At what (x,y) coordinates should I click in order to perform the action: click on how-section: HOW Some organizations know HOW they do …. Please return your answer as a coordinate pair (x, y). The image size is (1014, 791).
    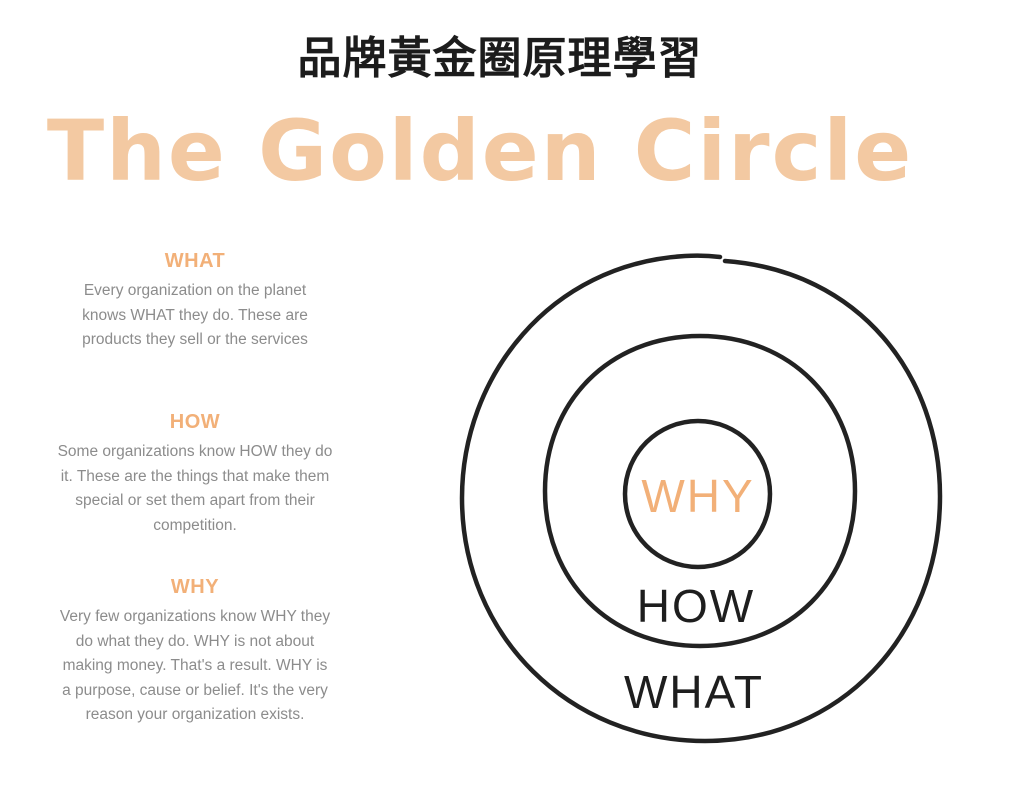
    Looking at the image, I should click on (195, 474).